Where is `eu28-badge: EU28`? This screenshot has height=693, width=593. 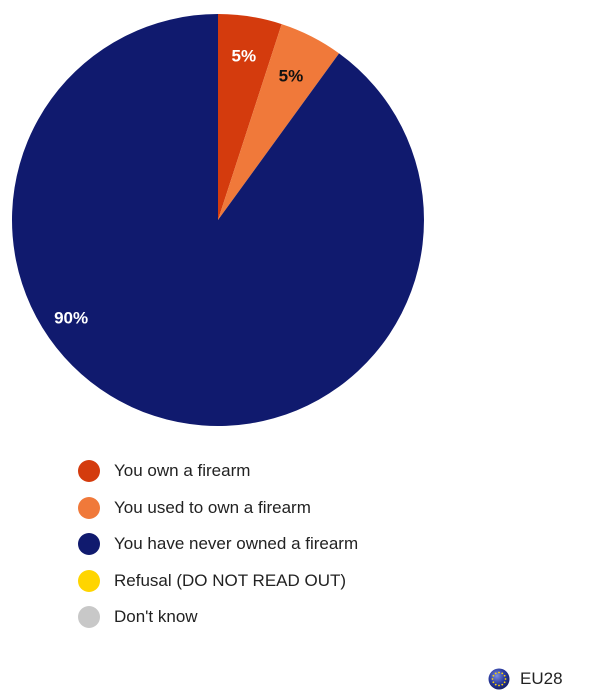
eu28-badge: EU28 is located at coordinates (525, 679).